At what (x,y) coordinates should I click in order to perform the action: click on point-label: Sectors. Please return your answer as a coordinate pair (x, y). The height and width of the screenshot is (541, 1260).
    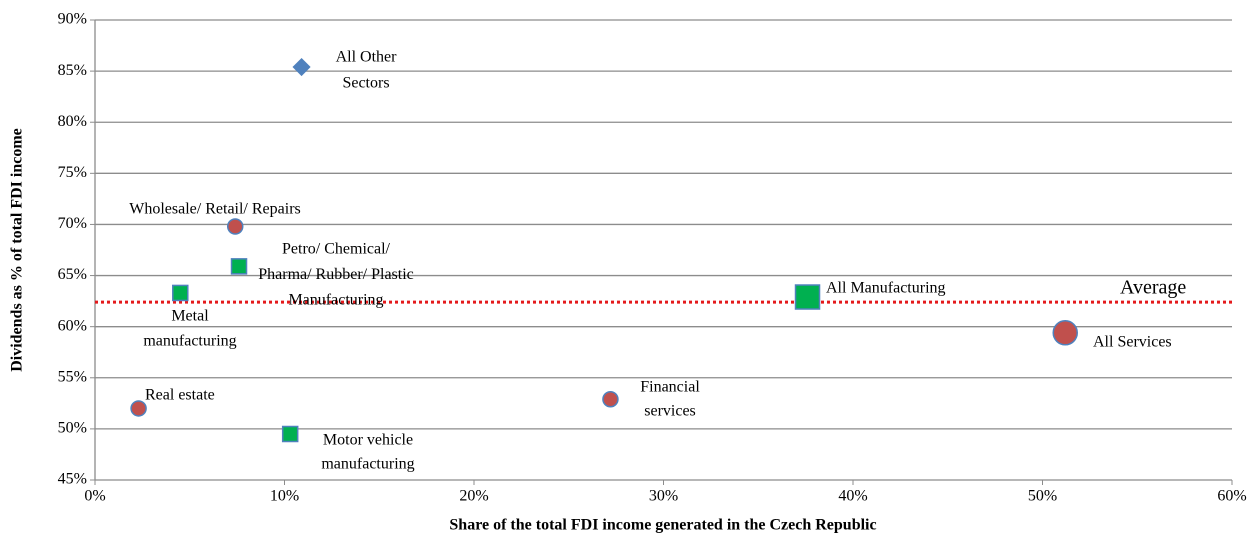
    Looking at the image, I should click on (365, 83).